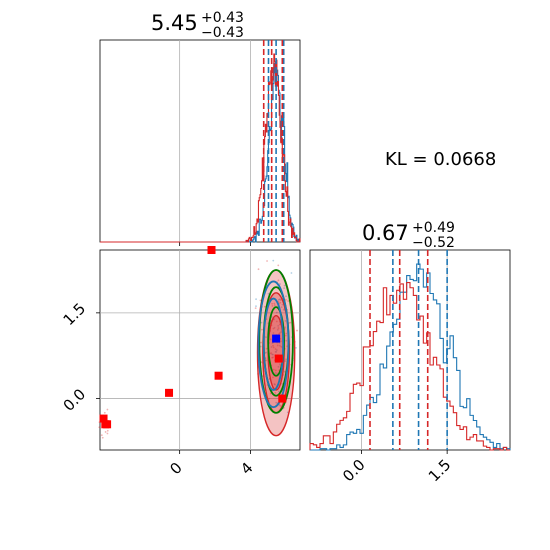 This screenshot has height=550, width=550. I want to click on param2-marginal-histograms, so click(410, 357).